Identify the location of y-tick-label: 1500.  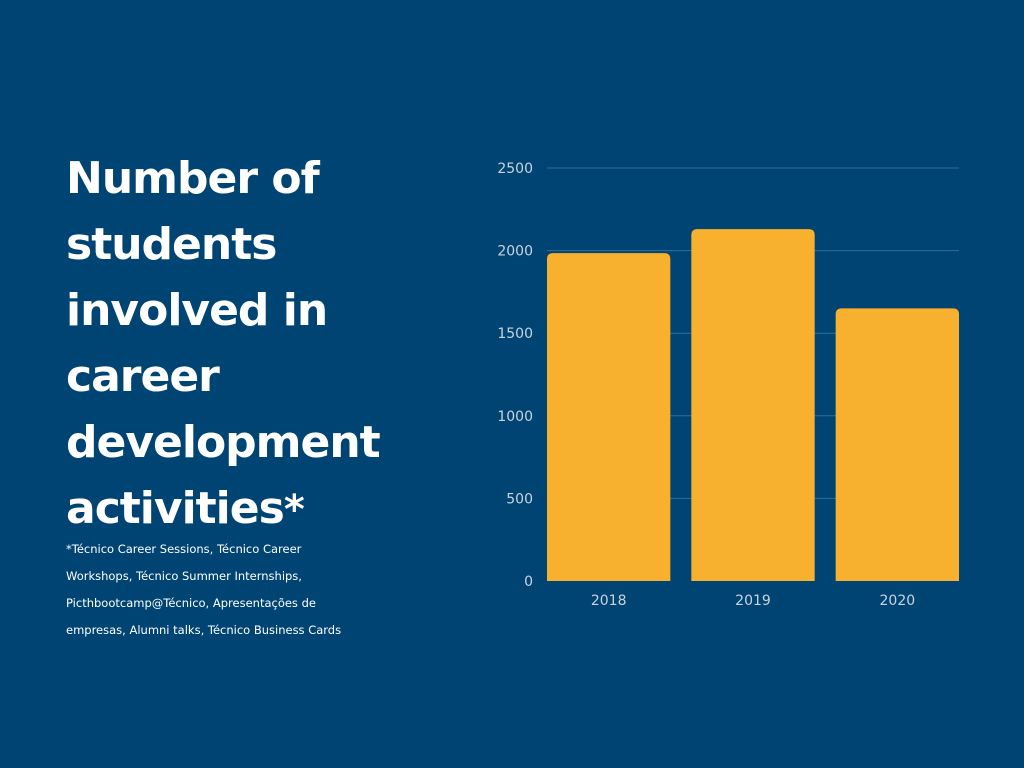
(515, 334).